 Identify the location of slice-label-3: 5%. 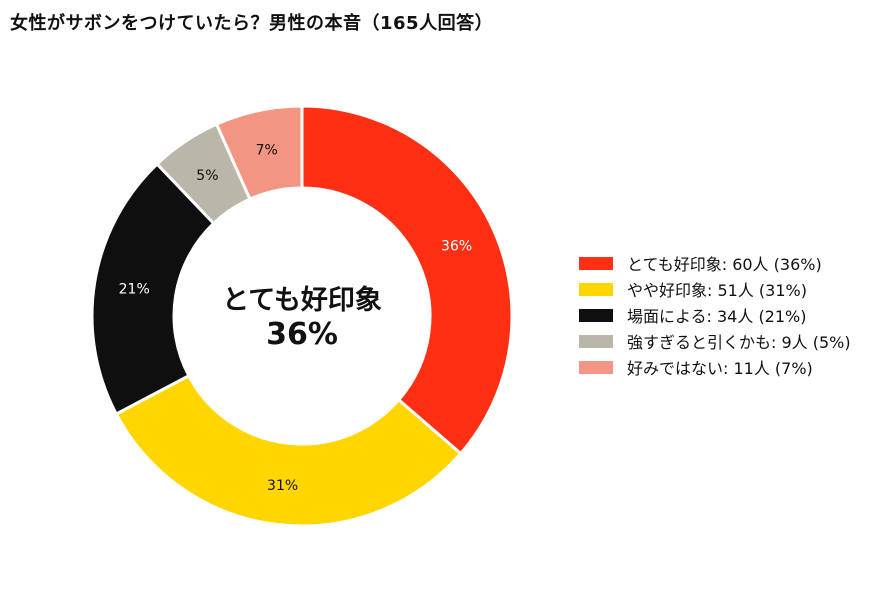
(207, 176).